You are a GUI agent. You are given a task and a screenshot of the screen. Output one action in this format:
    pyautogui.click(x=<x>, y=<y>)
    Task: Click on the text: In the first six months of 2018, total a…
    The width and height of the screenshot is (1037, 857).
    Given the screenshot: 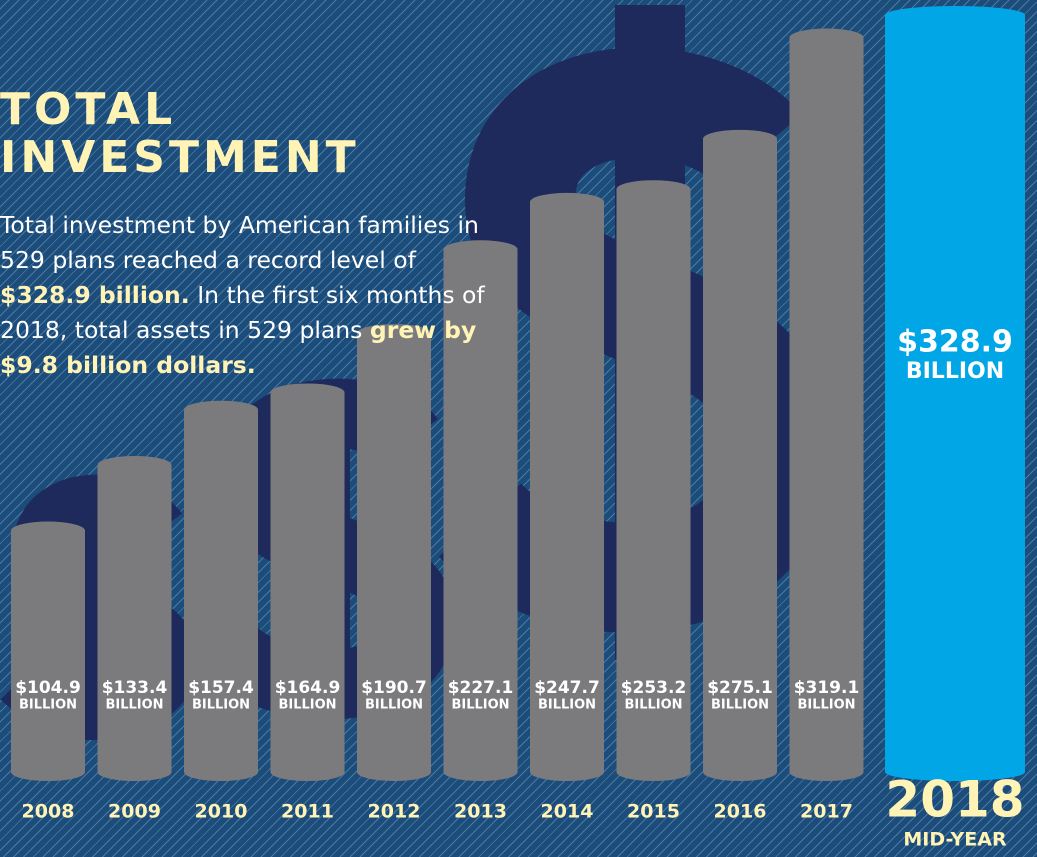 What is the action you would take?
    pyautogui.click(x=242, y=312)
    